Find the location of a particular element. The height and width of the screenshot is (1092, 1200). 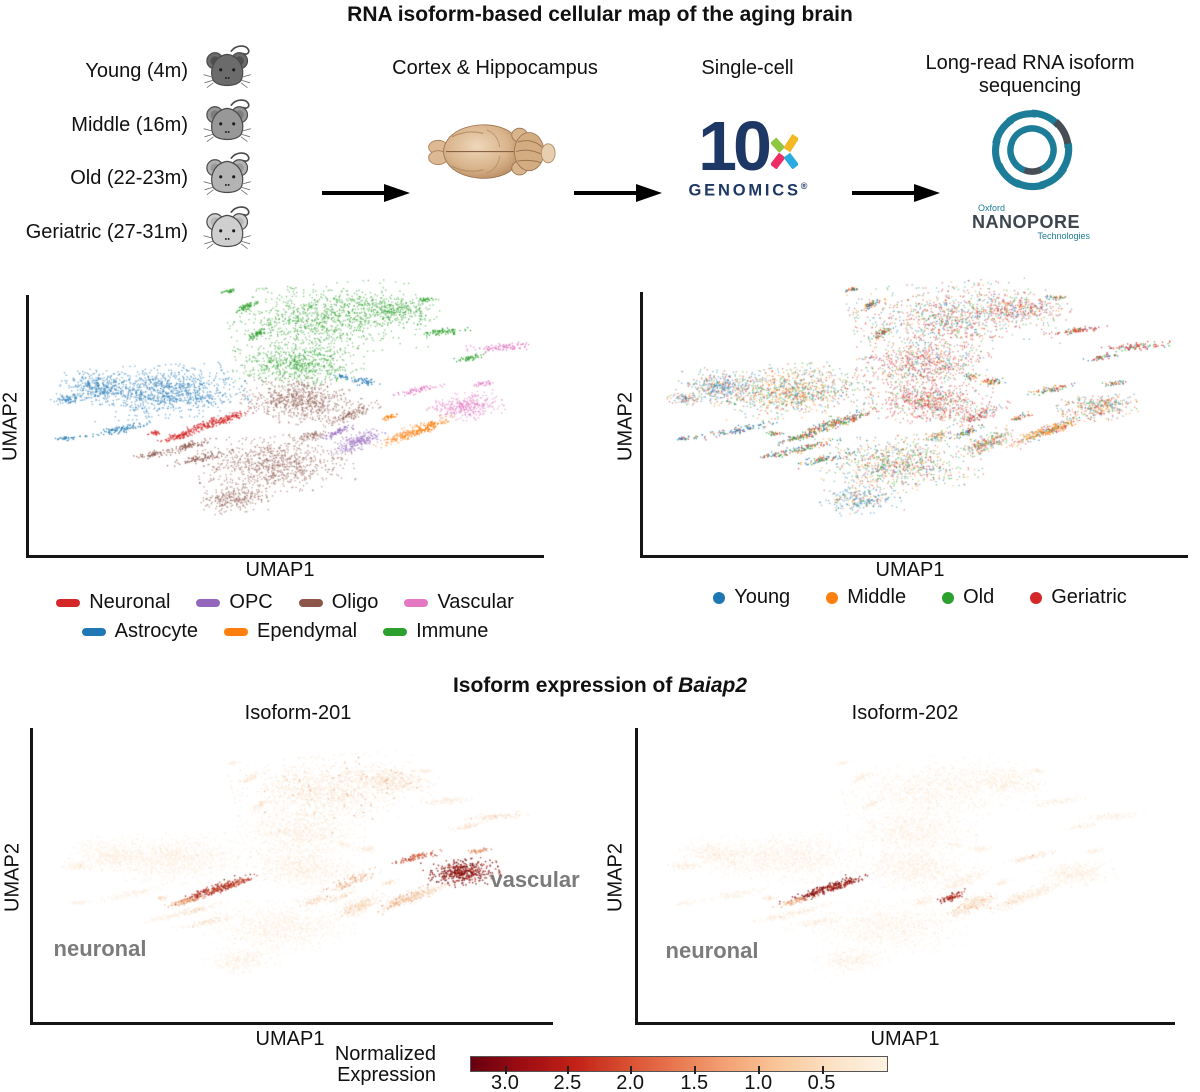

tenx-number: 10 is located at coordinates (735, 146).